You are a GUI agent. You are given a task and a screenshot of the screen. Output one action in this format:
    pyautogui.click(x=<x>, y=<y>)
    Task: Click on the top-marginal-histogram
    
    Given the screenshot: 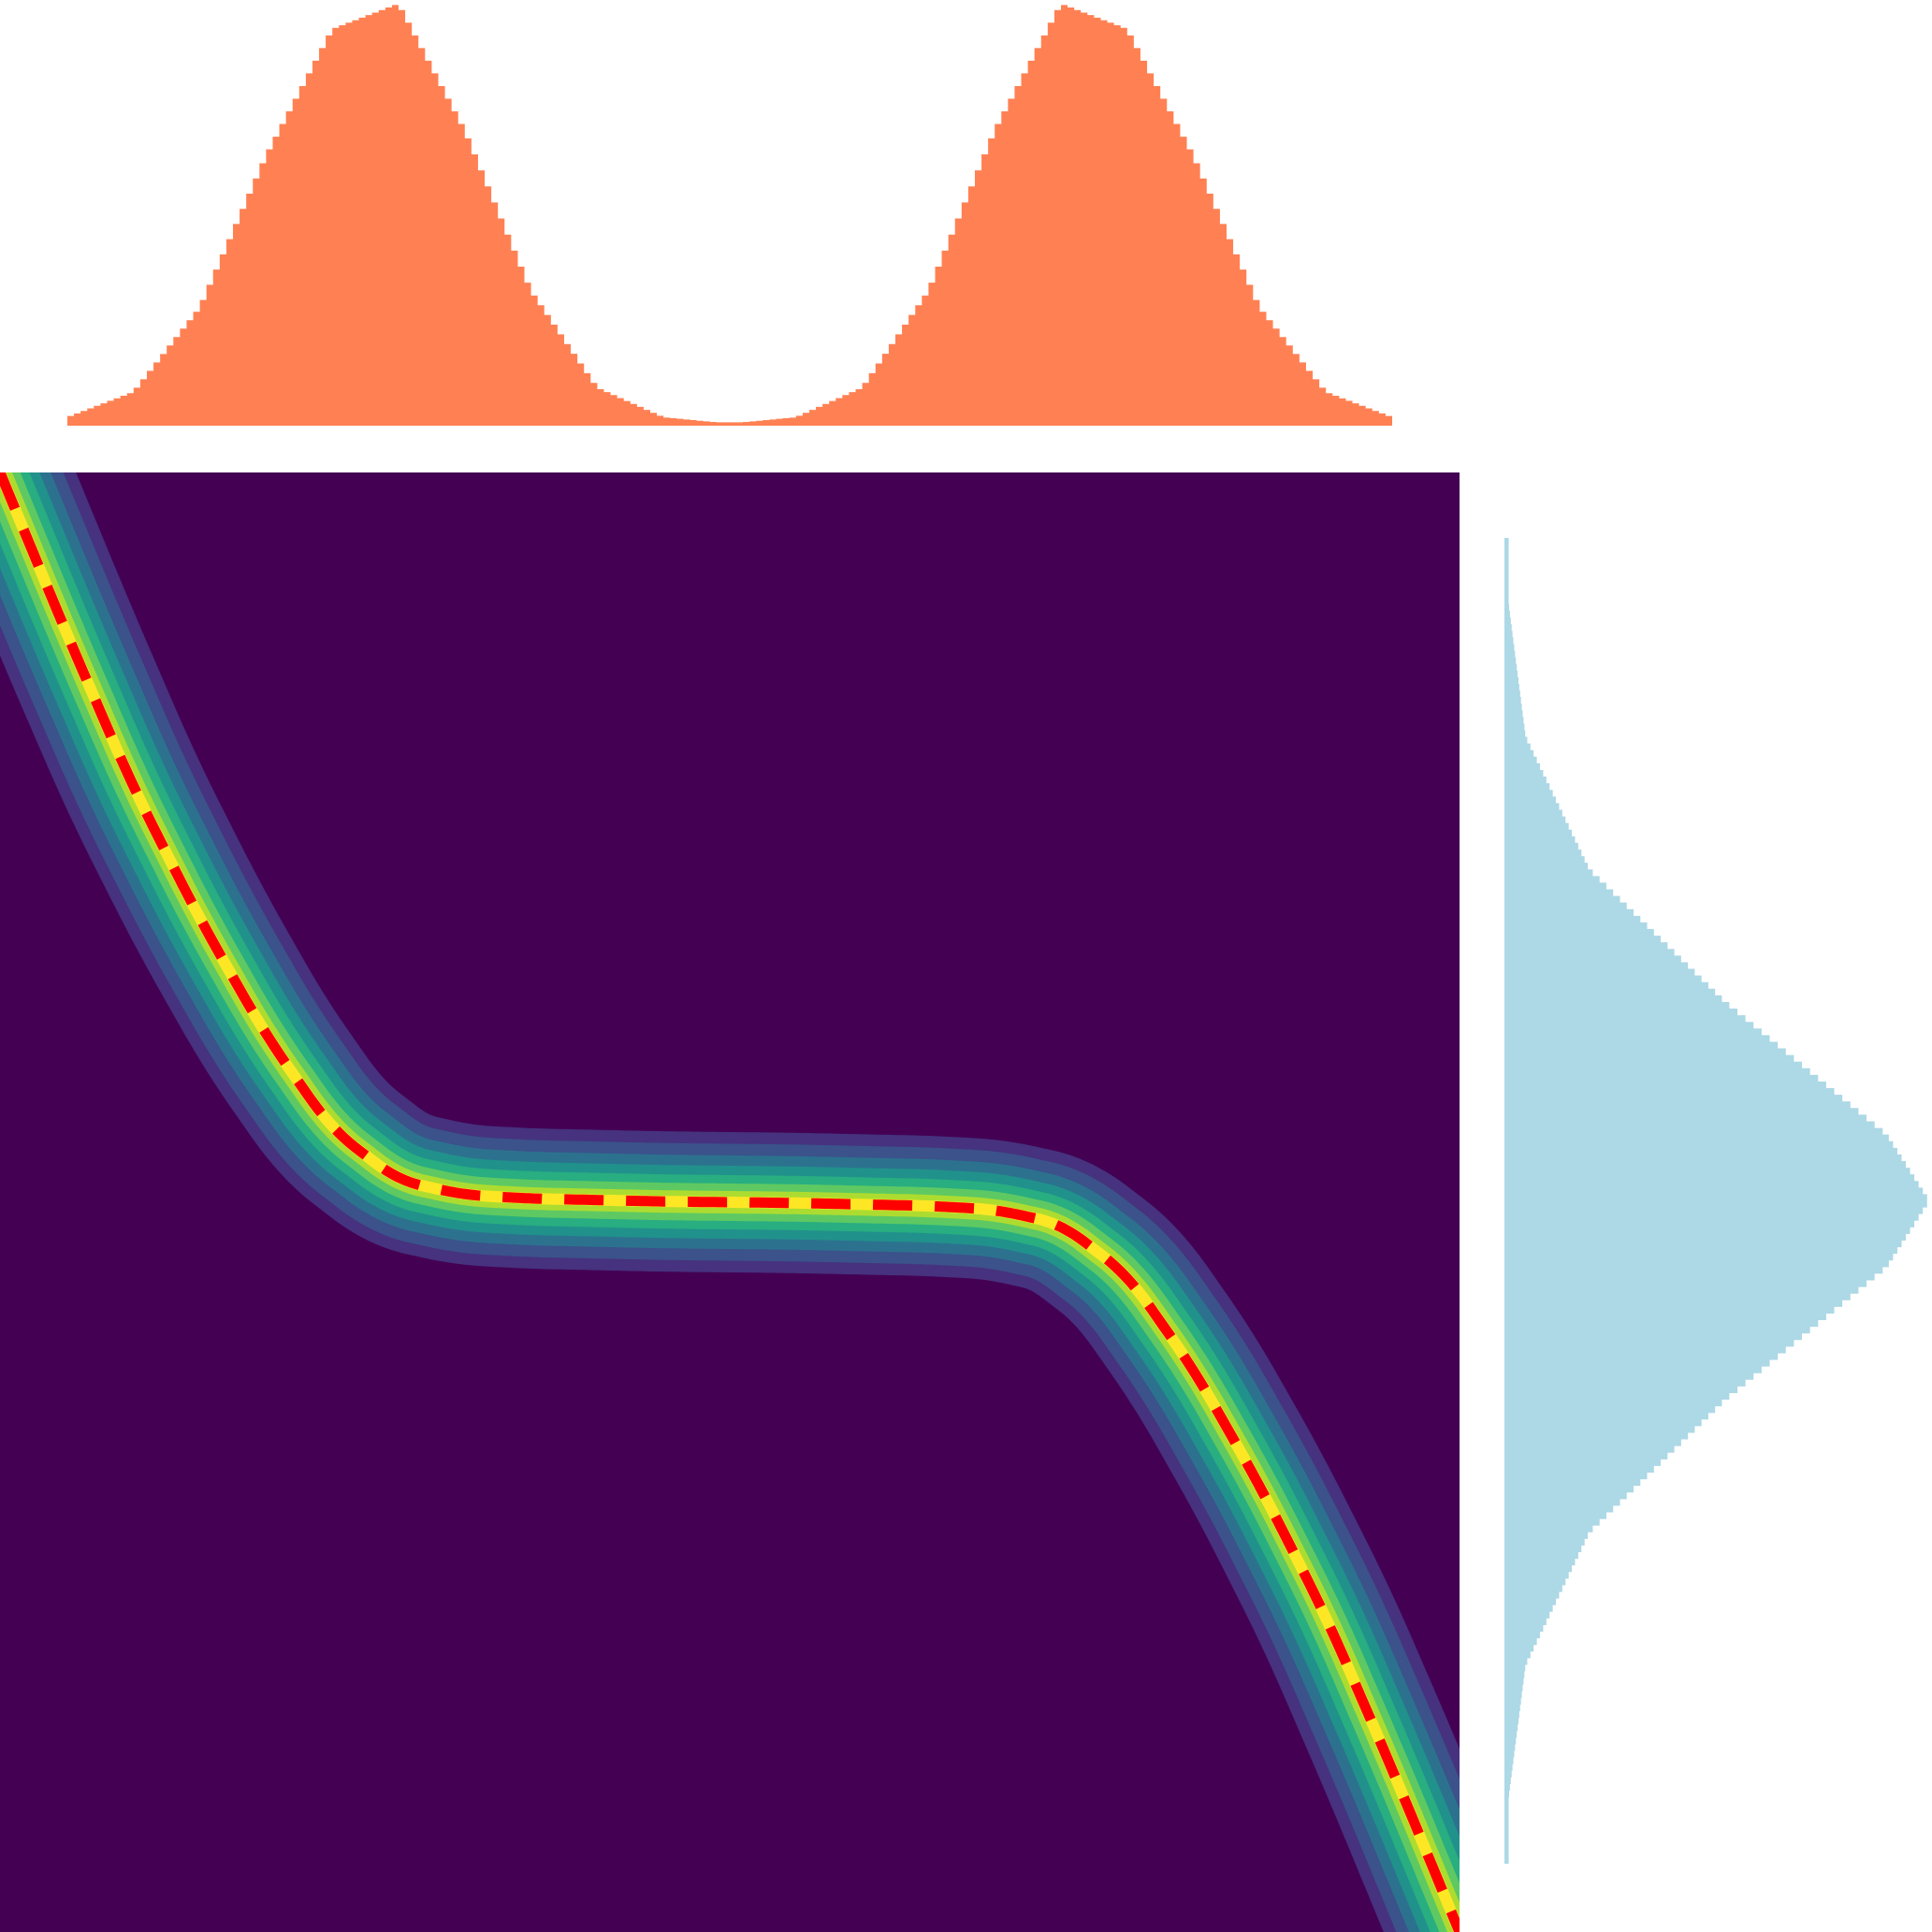 What is the action you would take?
    pyautogui.click(x=729, y=216)
    